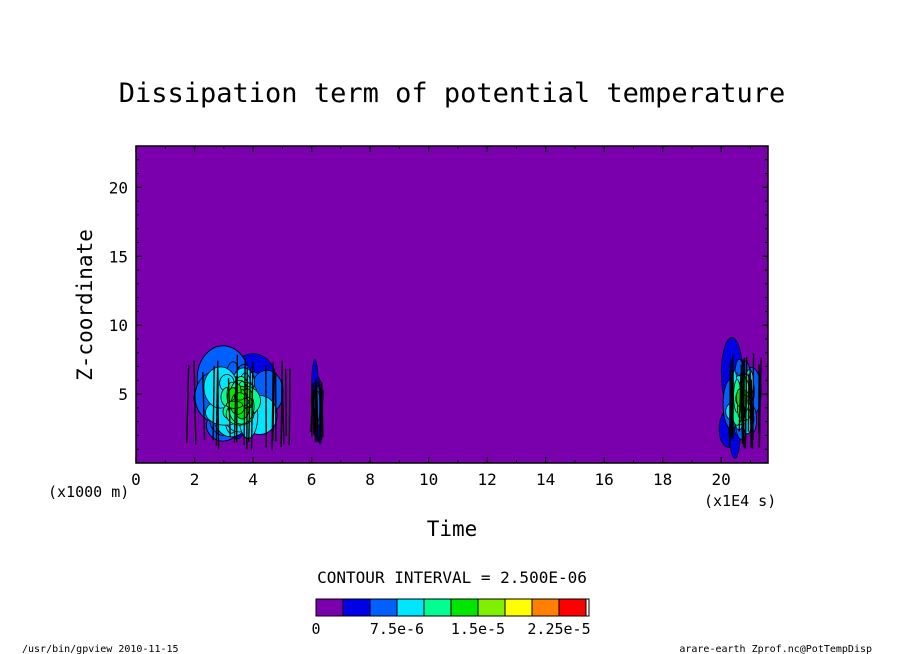 The height and width of the screenshot is (654, 904). Describe the element at coordinates (118, 256) in the screenshot. I see `y-tick-label: 15` at that location.